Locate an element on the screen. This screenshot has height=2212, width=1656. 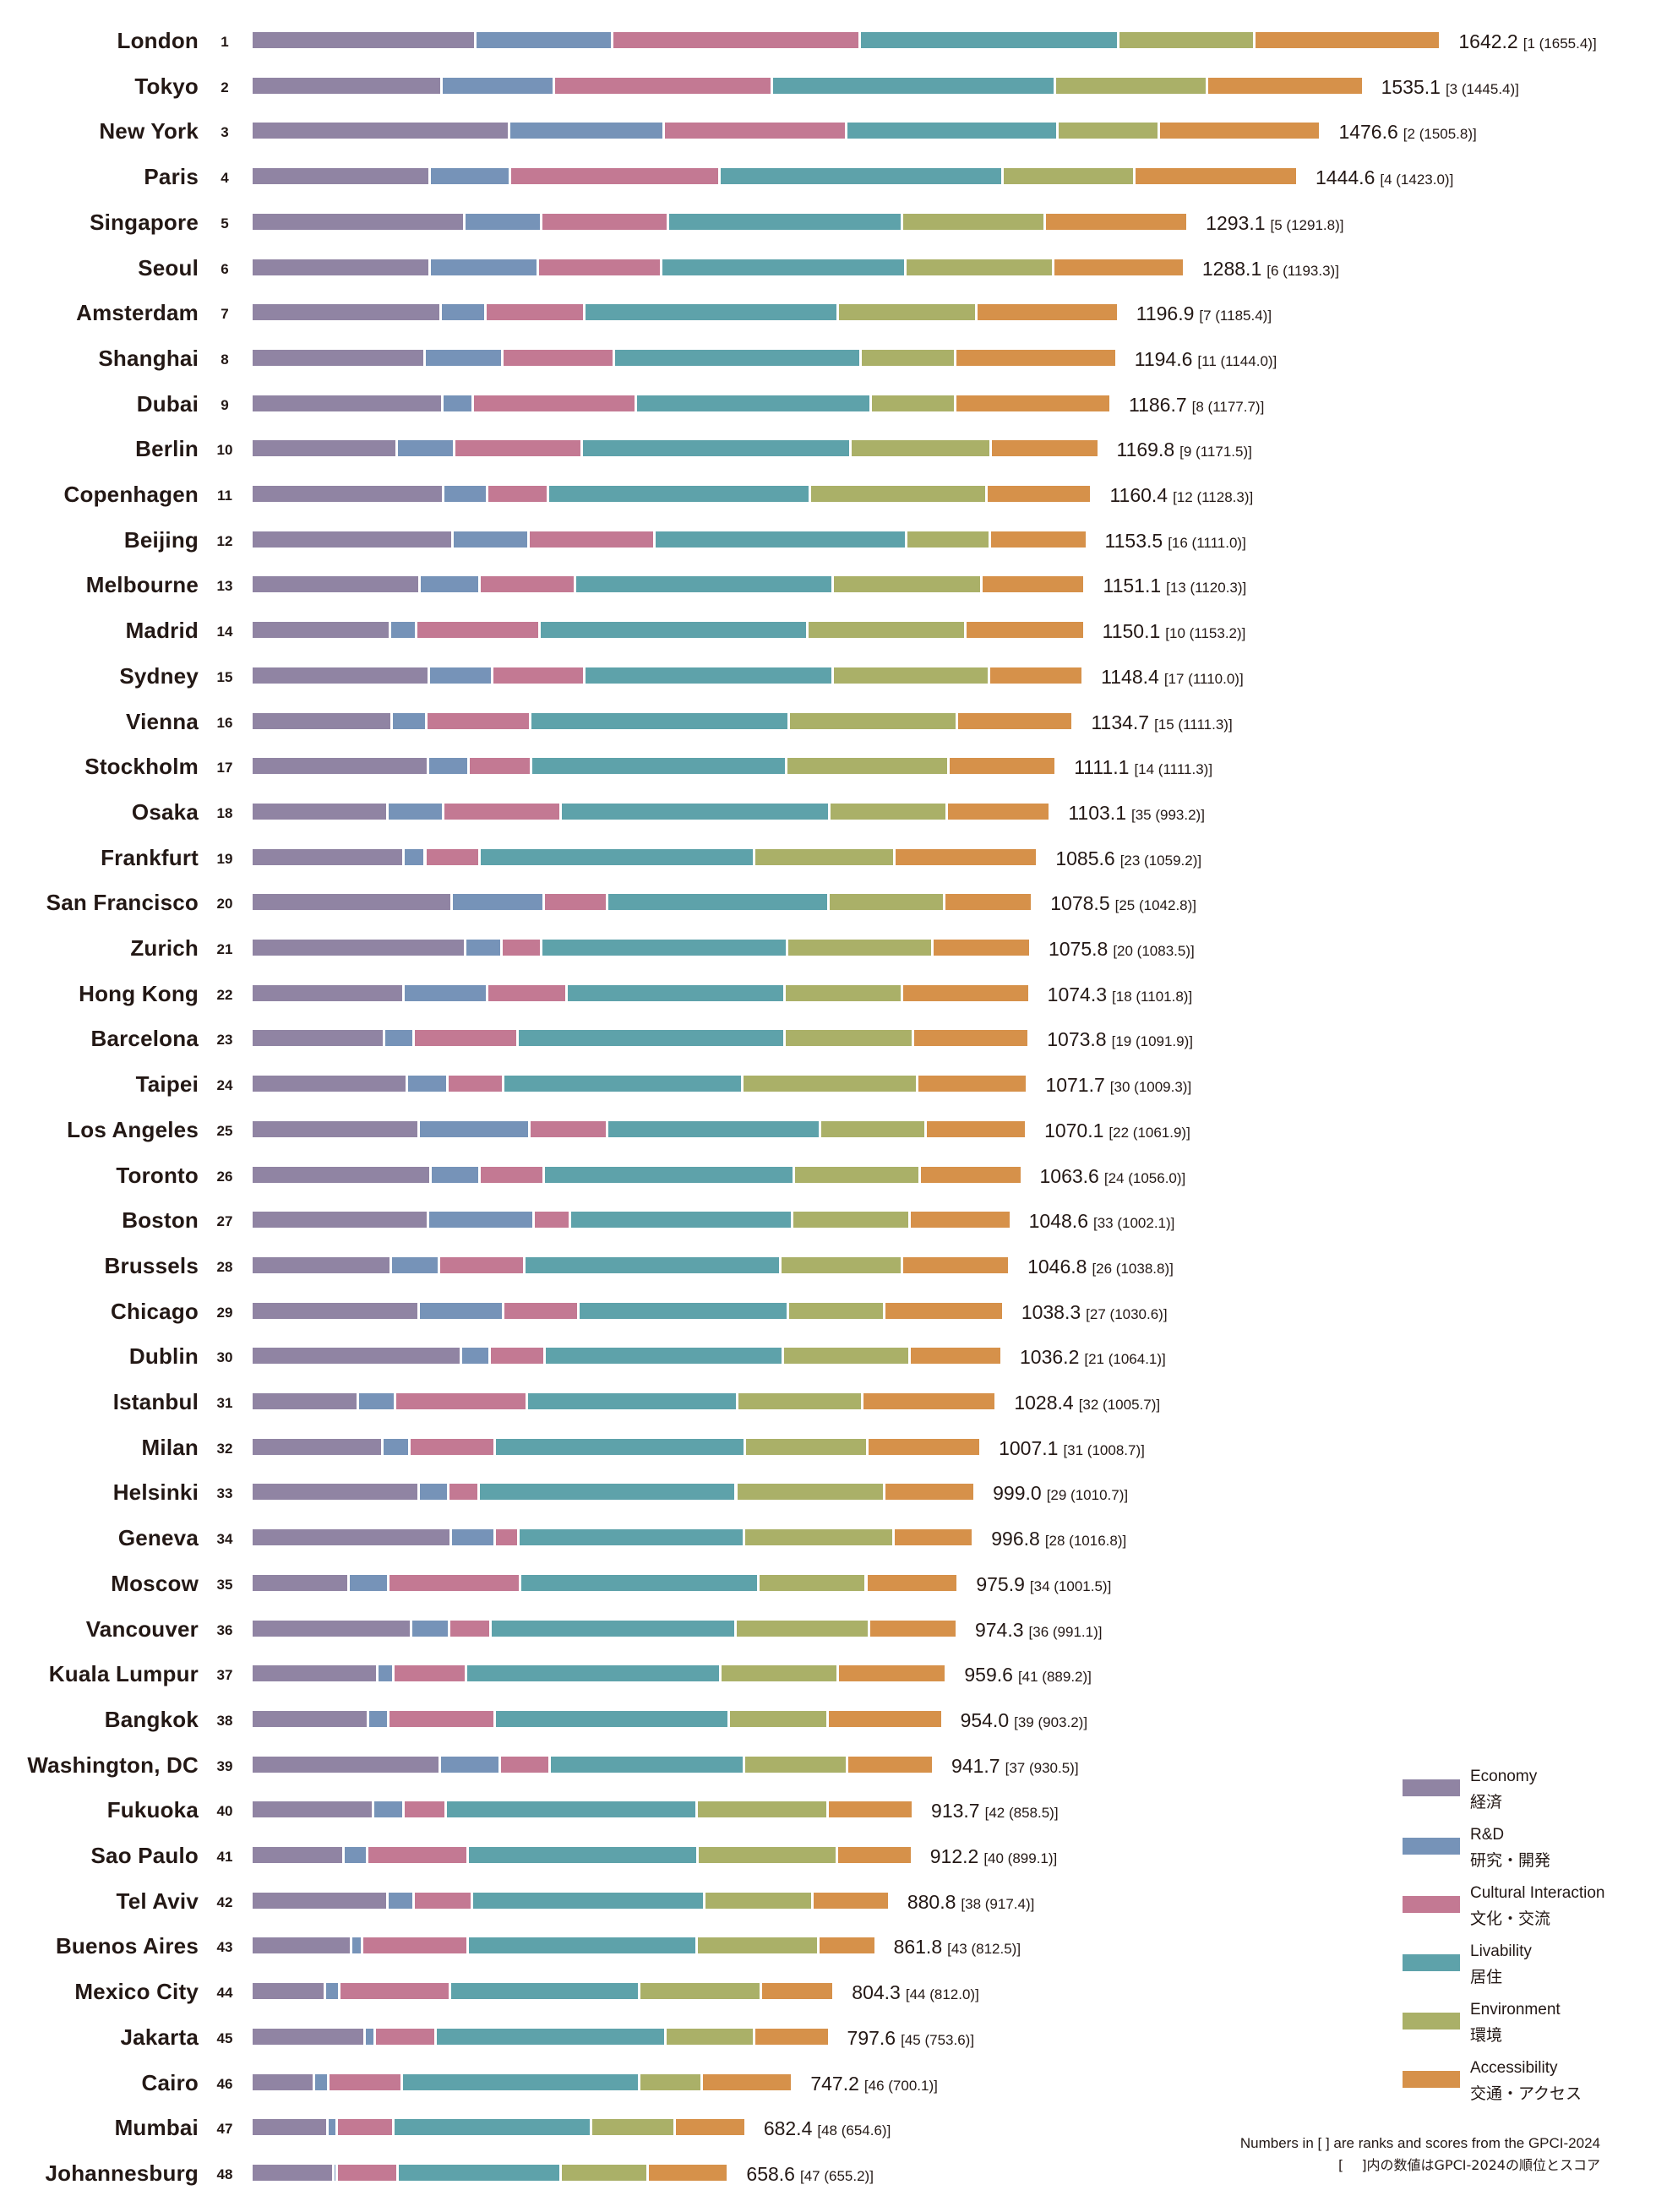
score-label: 996.8 is located at coordinates (1016, 1539).